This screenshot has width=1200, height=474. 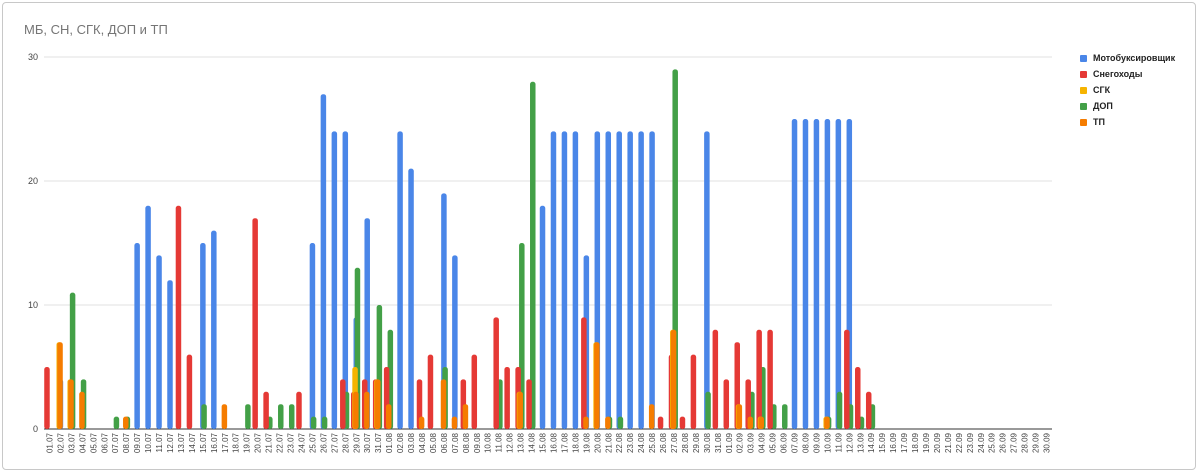 I want to click on bar-Мотобуксировщик-07.08, so click(x=455, y=342).